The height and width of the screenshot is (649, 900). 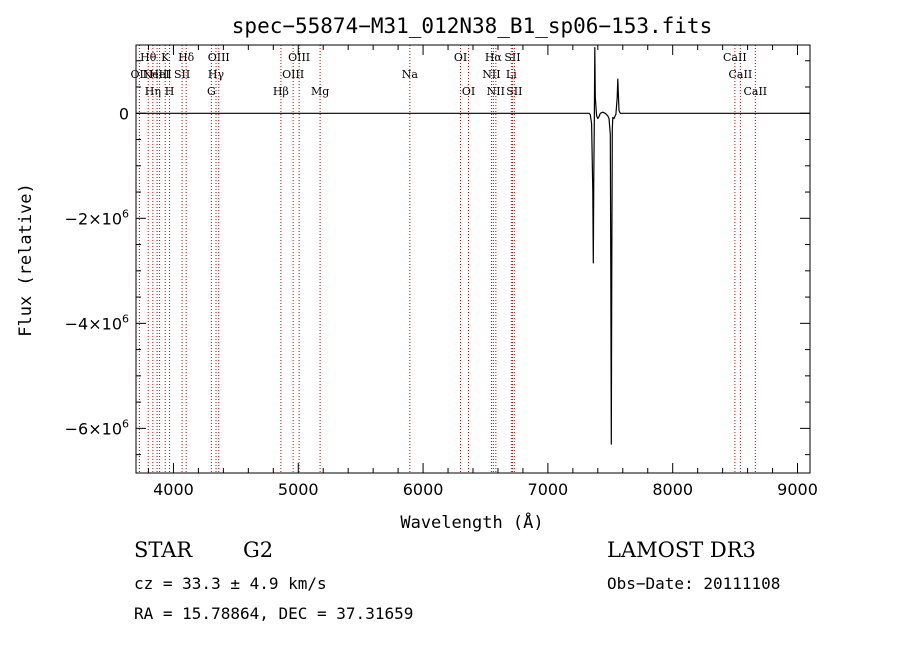 What do you see at coordinates (97, 217) in the screenshot?
I see `y-tick-label-1: −2×10⁶` at bounding box center [97, 217].